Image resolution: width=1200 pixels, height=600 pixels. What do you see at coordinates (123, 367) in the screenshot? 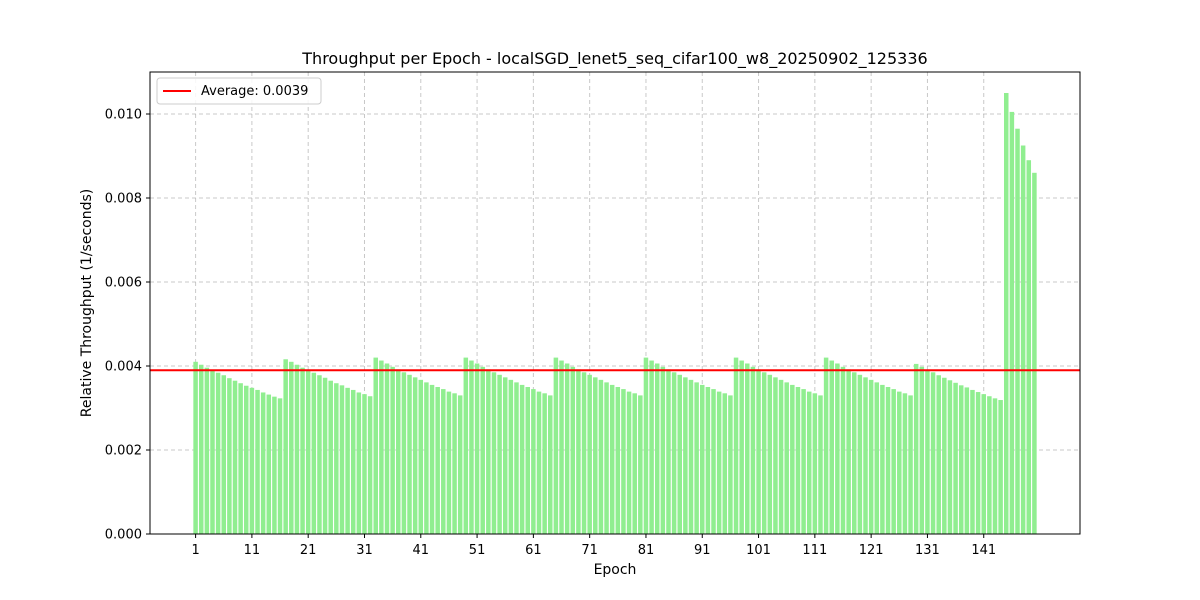
I see `y-tick-label: 0.004` at bounding box center [123, 367].